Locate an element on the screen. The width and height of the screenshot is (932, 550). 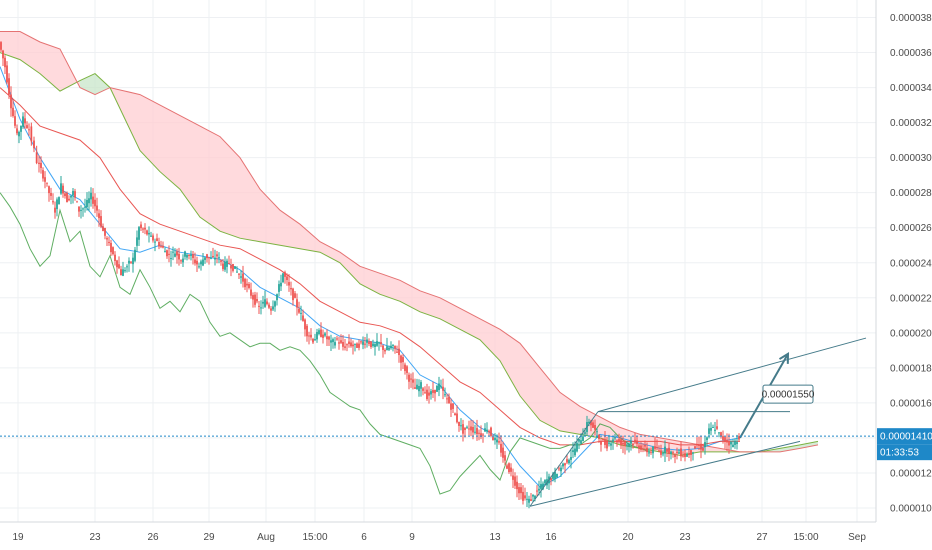
x-tick-label: Sep is located at coordinates (857, 537).